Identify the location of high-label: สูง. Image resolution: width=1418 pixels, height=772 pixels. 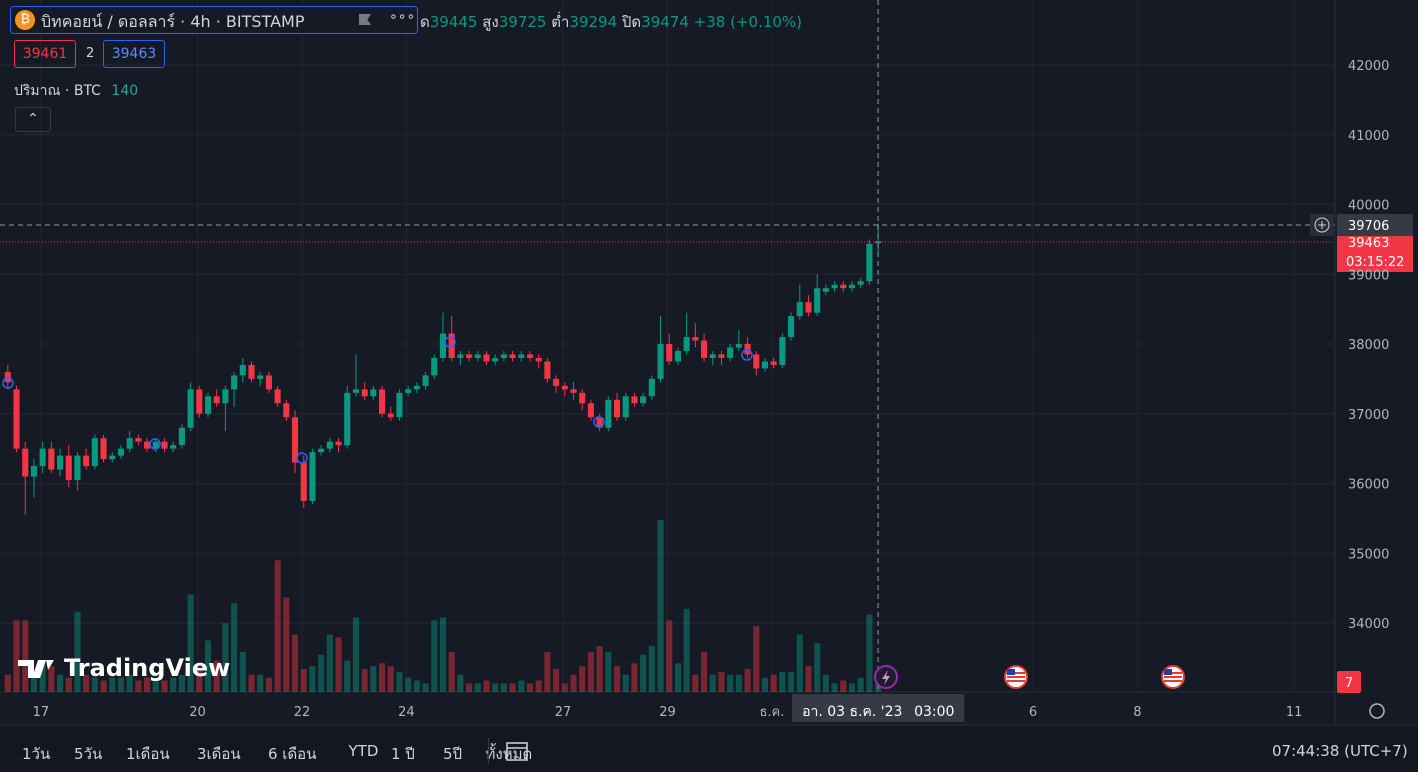
(490, 22).